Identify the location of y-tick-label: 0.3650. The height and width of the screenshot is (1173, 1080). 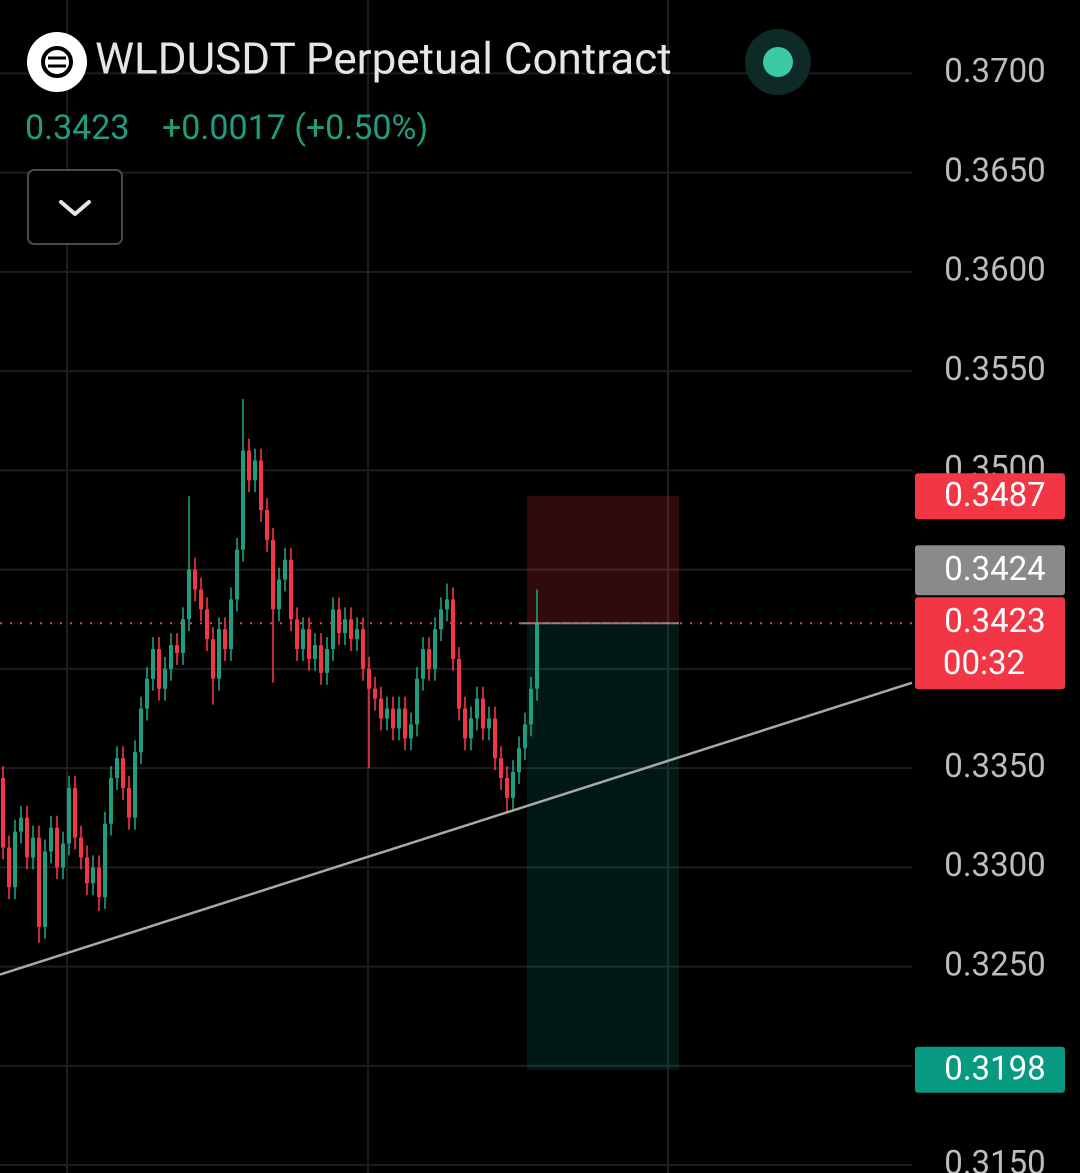
(994, 170).